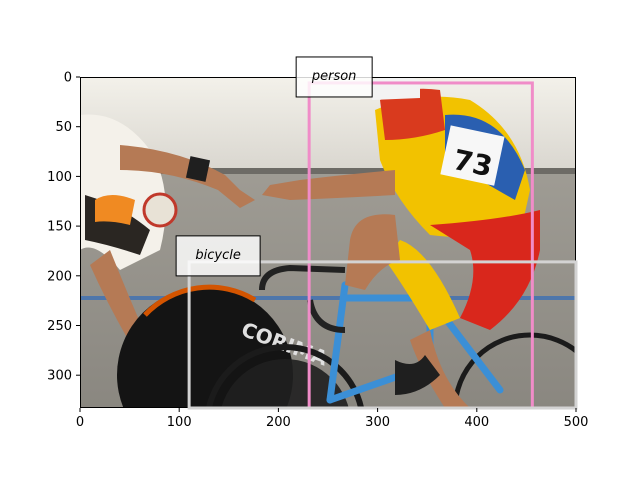 This screenshot has height=480, width=640. I want to click on svg-text: 73, so click(472, 163).